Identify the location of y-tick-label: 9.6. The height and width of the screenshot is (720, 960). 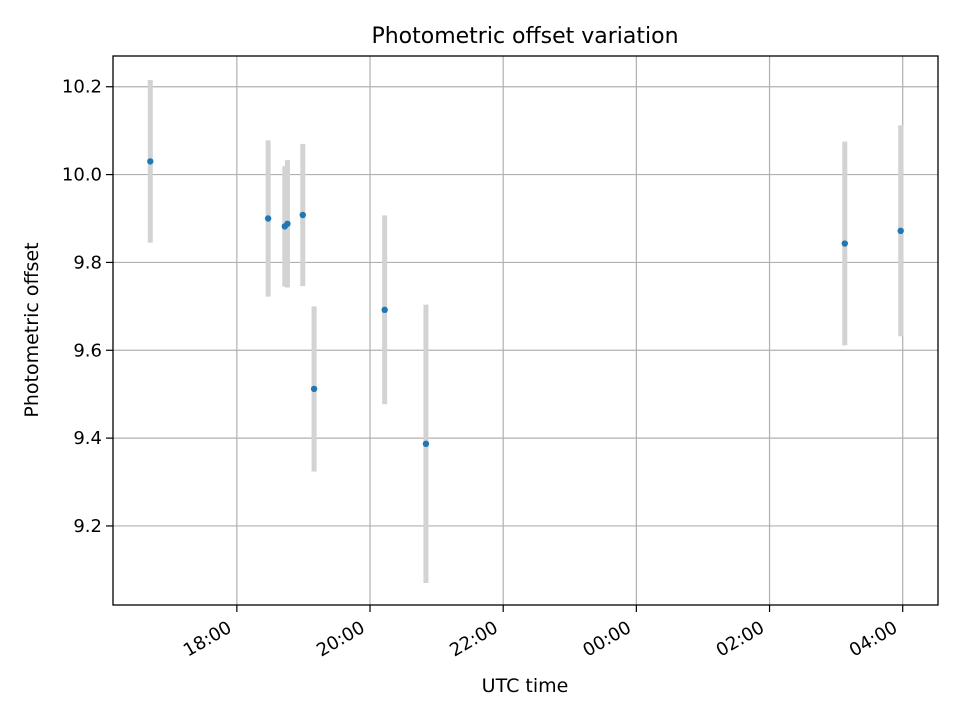
(87, 350).